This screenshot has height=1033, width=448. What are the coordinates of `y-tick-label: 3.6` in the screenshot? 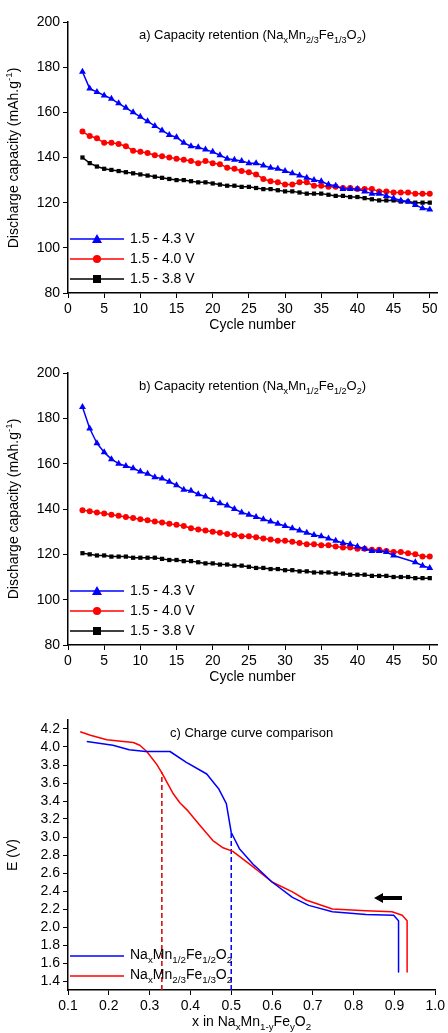 It's located at (50, 781).